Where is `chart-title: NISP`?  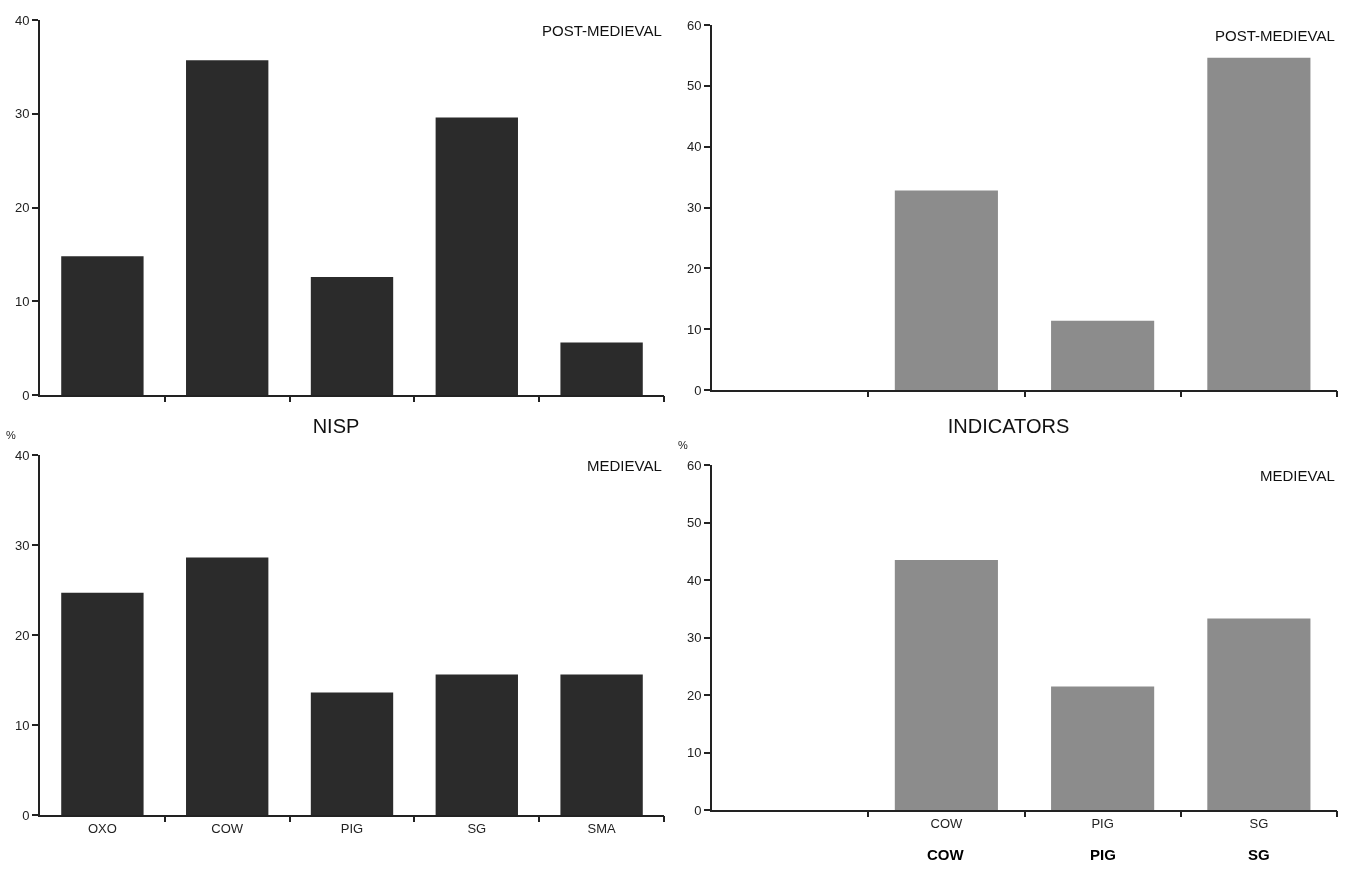 chart-title: NISP is located at coordinates (336, 426).